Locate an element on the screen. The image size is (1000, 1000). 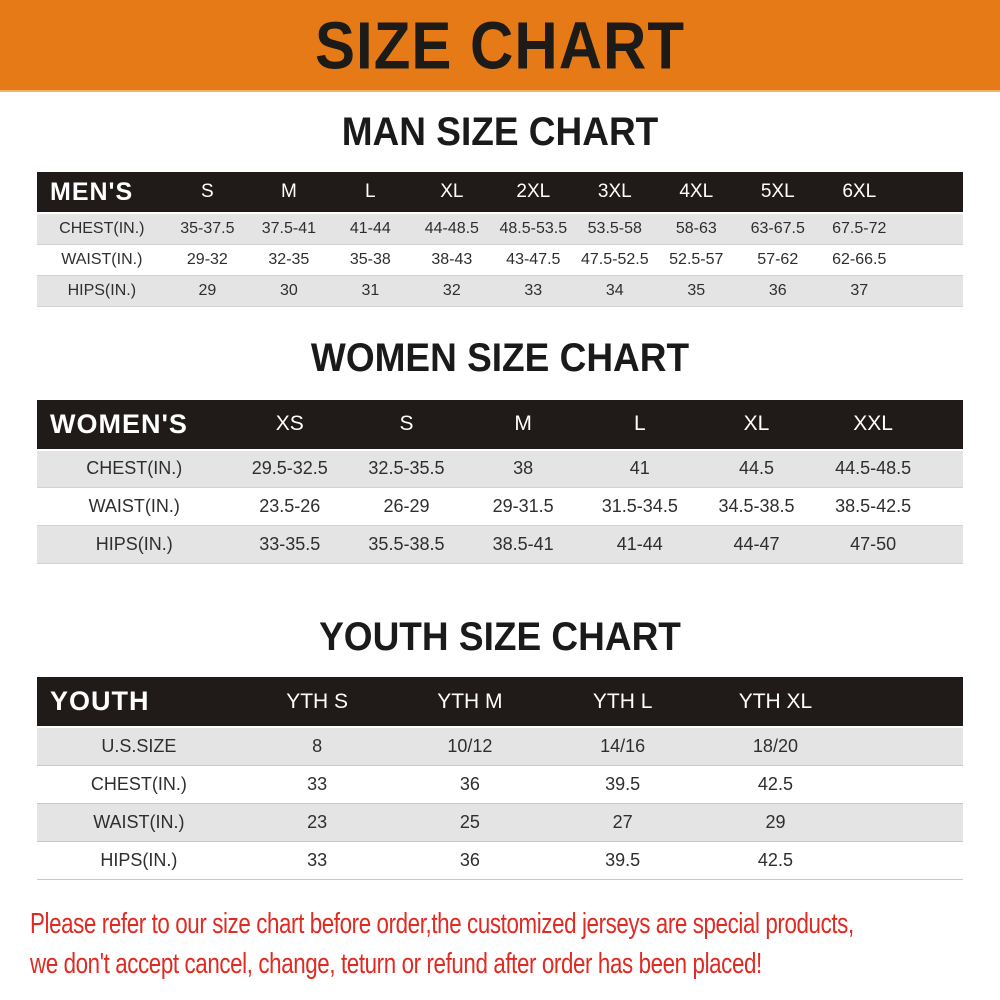
column-header: YTH M is located at coordinates (470, 701).